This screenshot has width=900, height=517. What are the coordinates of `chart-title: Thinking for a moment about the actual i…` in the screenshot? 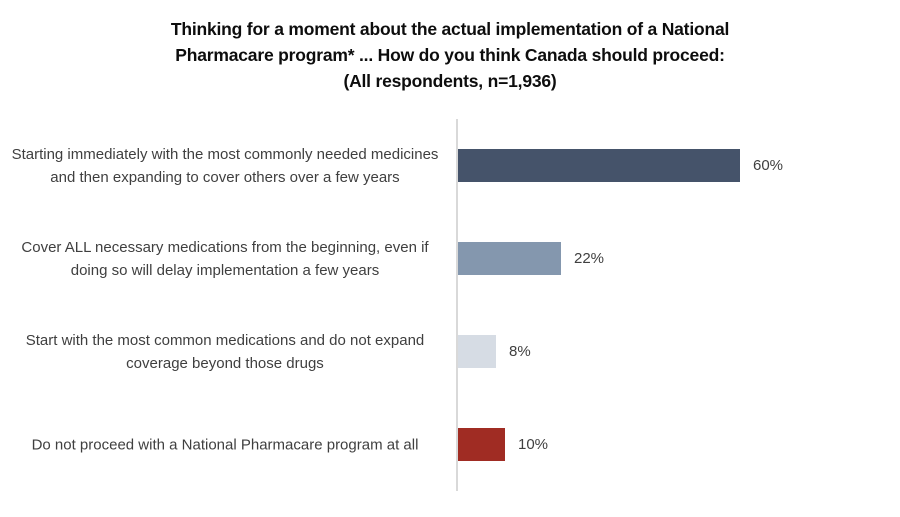 It's located at (450, 55).